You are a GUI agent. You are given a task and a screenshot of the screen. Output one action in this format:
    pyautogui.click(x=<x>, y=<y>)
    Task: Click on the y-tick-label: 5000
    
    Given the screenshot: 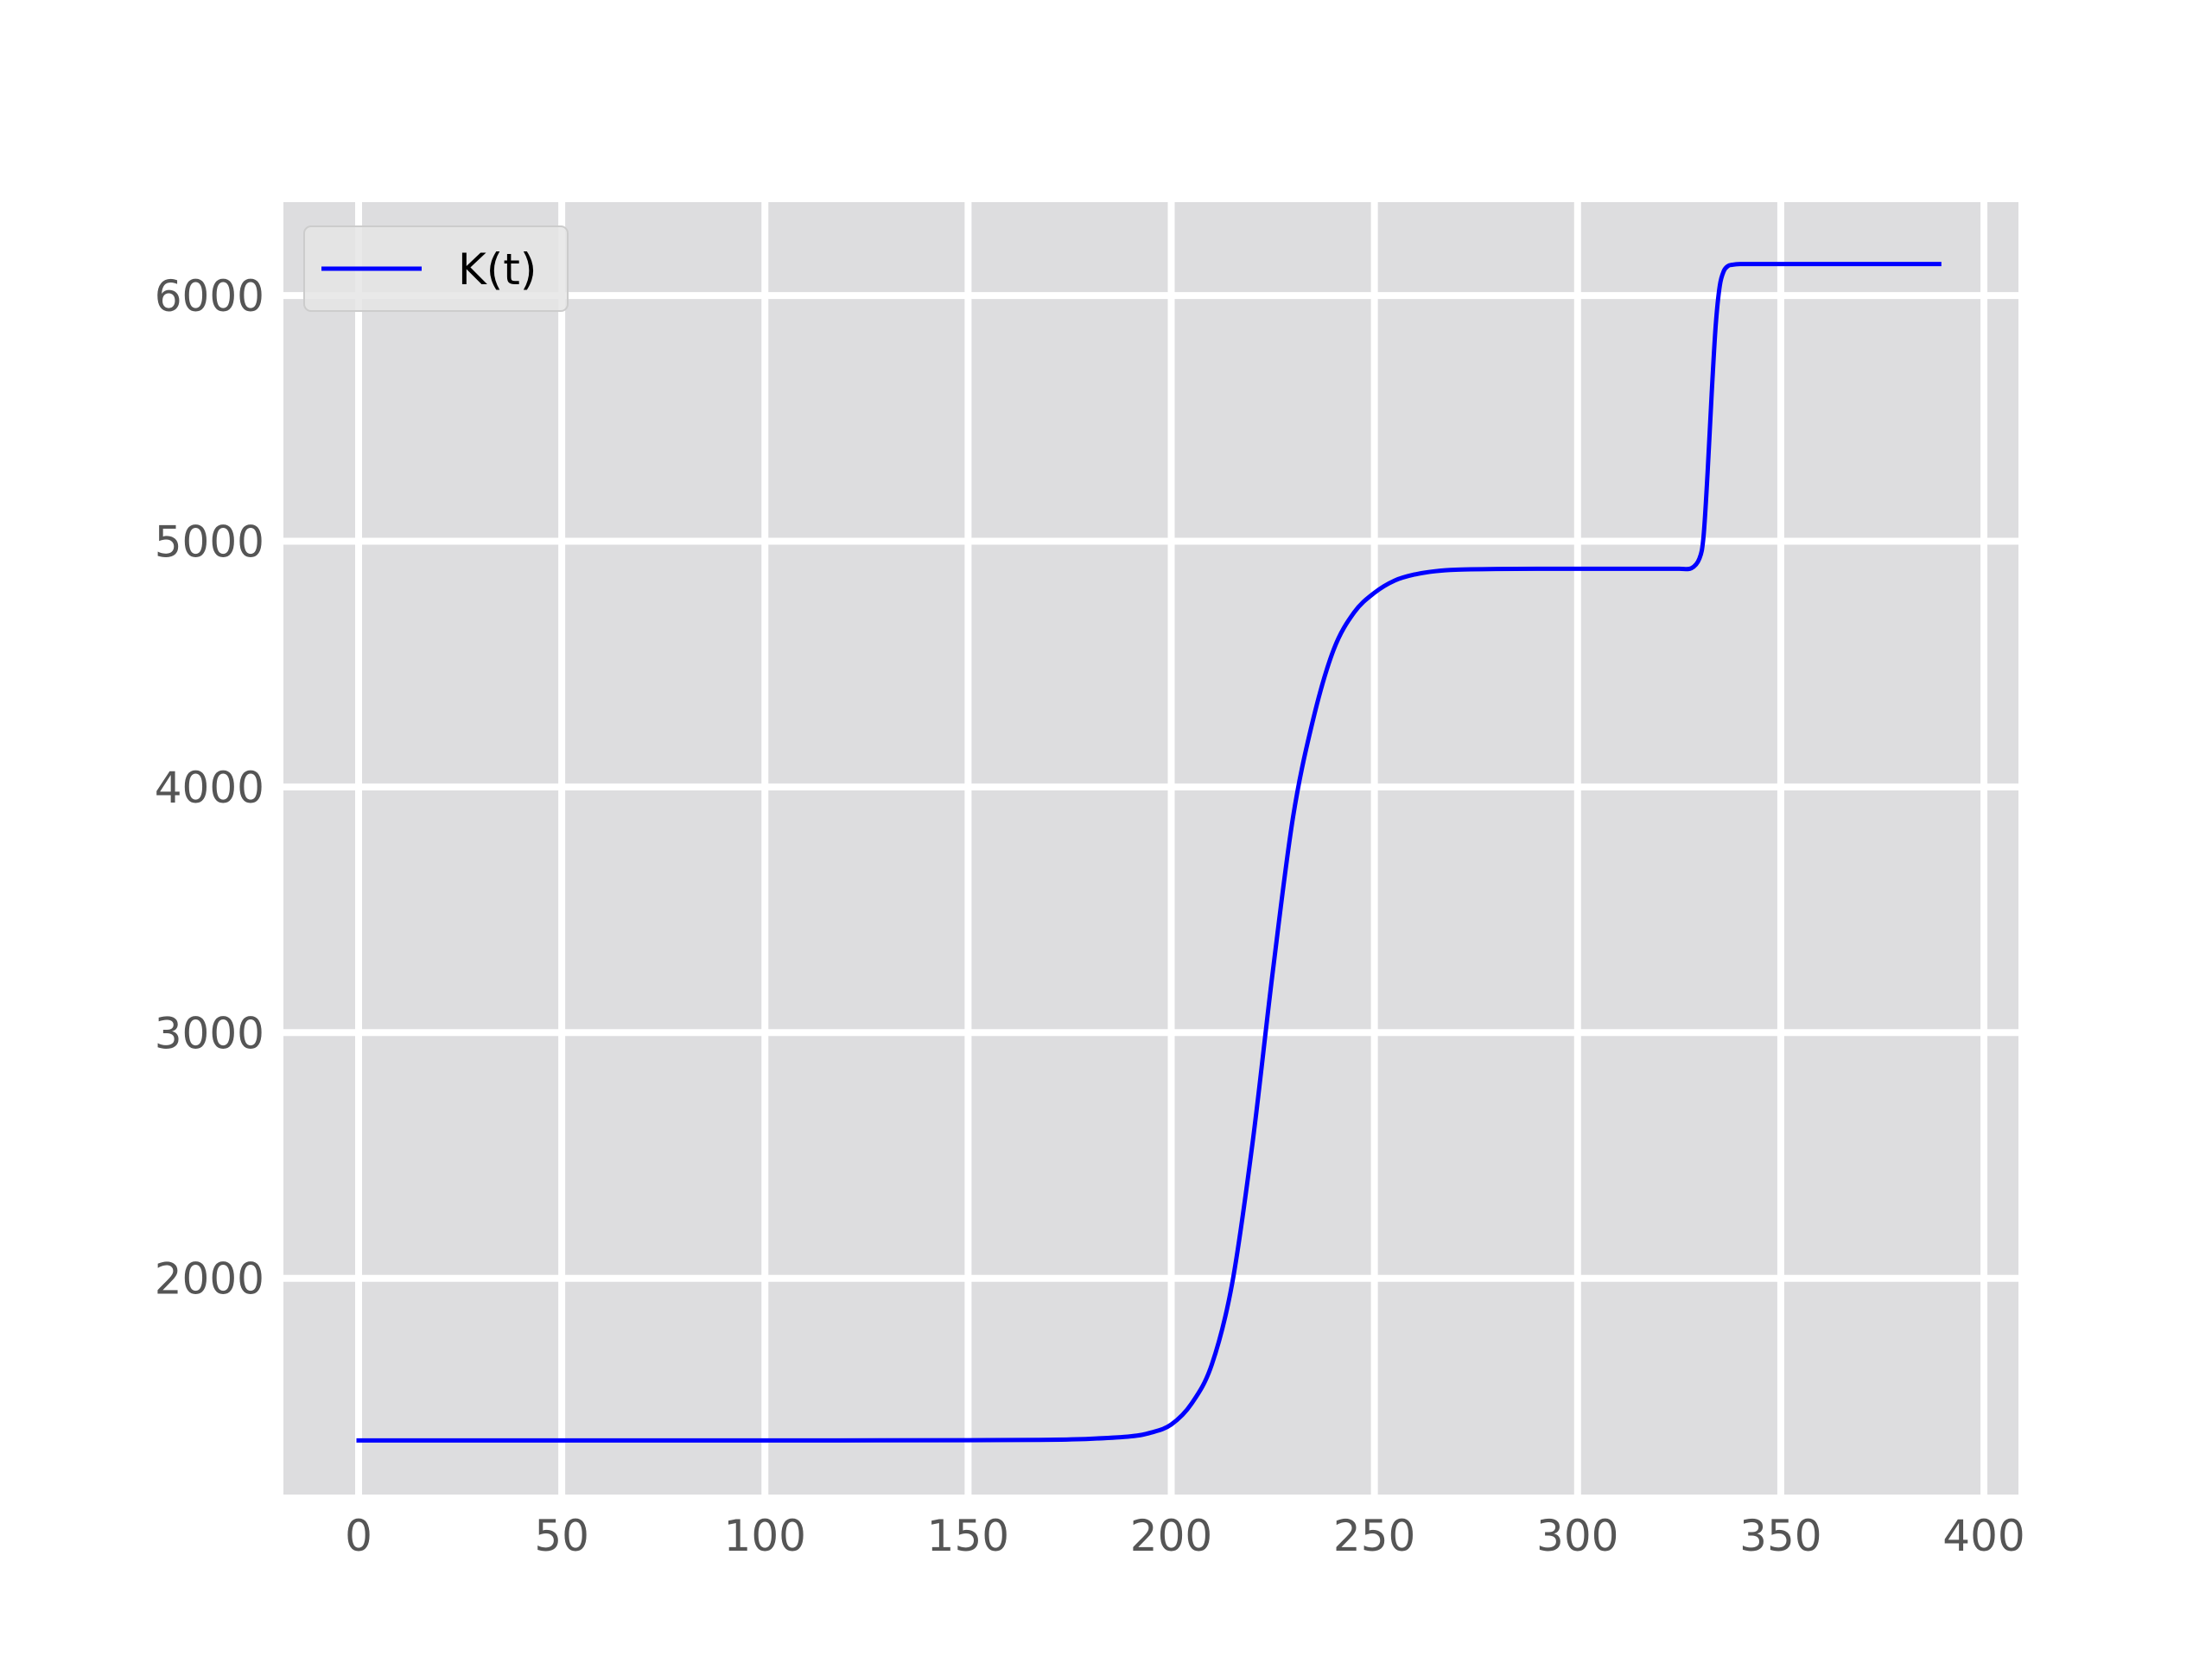 What is the action you would take?
    pyautogui.click(x=209, y=542)
    